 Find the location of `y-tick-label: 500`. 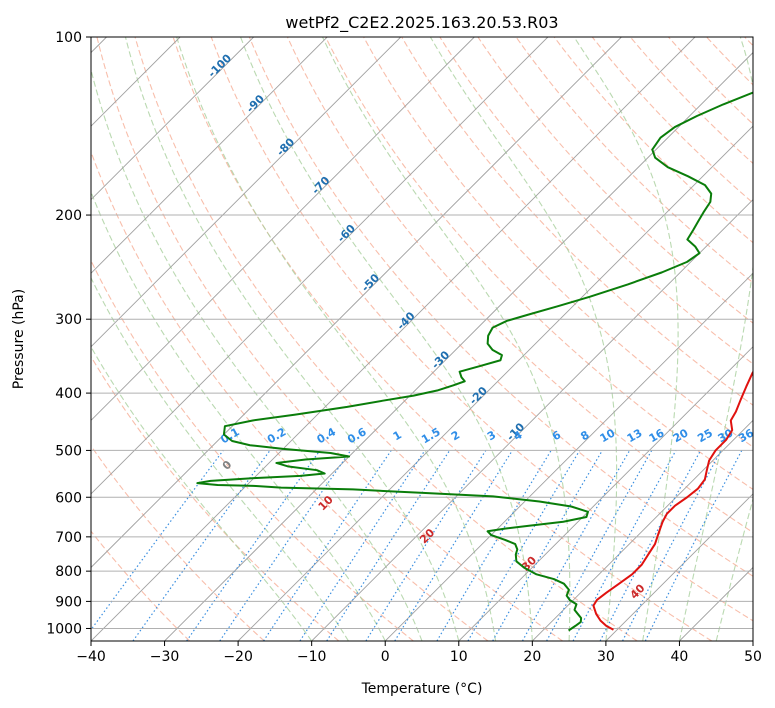

y-tick-label: 500 is located at coordinates (68, 451).